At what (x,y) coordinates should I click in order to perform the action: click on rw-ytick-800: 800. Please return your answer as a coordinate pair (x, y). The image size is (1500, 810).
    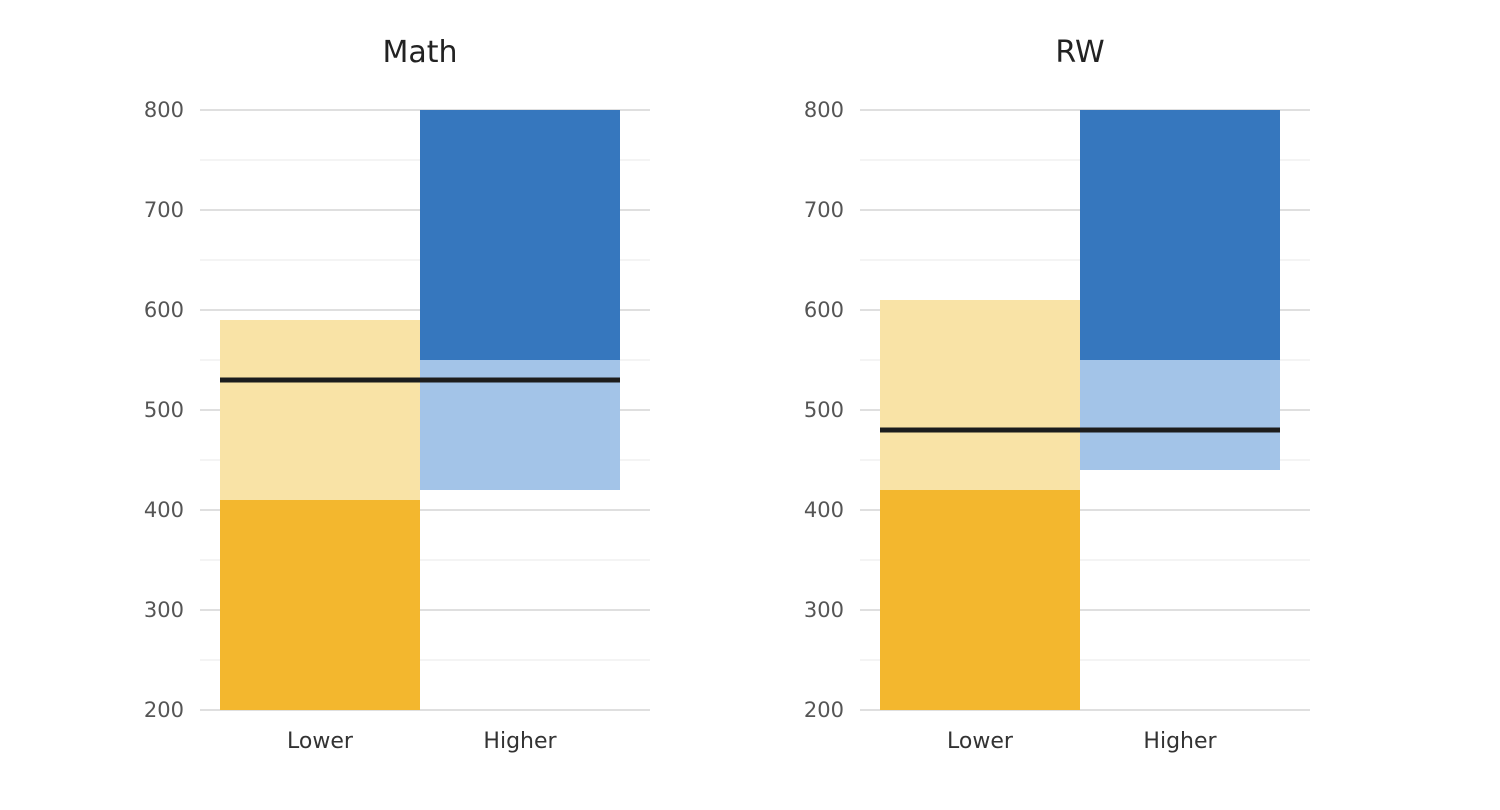
    Looking at the image, I should click on (824, 110).